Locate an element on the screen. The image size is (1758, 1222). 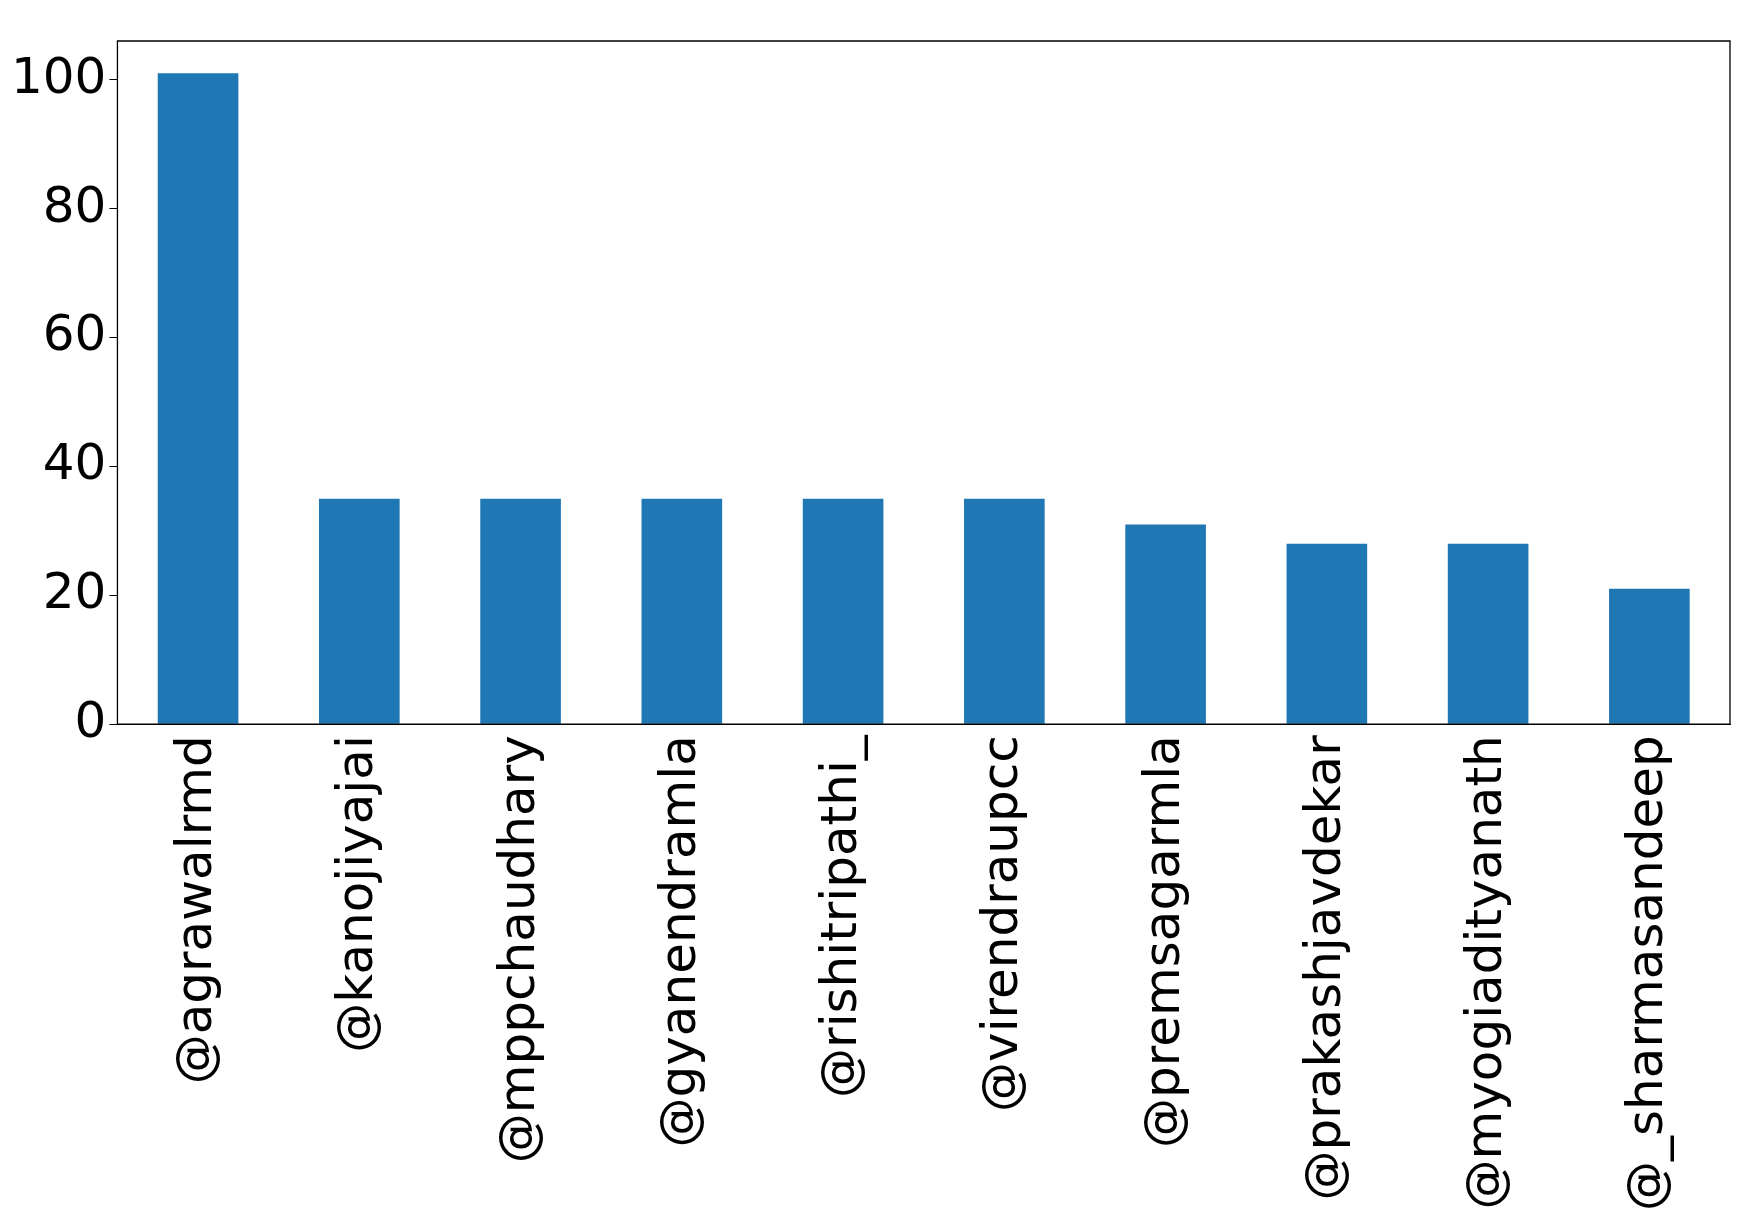
x-tick-label: @myogiadityanath is located at coordinates (1484, 972).